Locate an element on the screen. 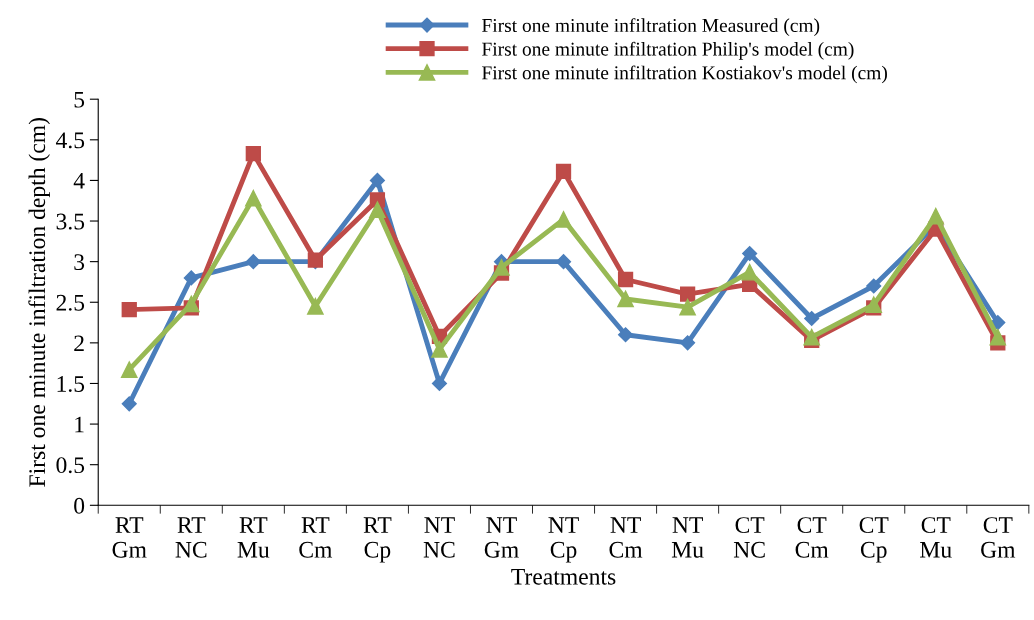 This screenshot has height=620, width=1034. y-axis-title: First one minute infiltration depth (cm) is located at coordinates (39, 302).